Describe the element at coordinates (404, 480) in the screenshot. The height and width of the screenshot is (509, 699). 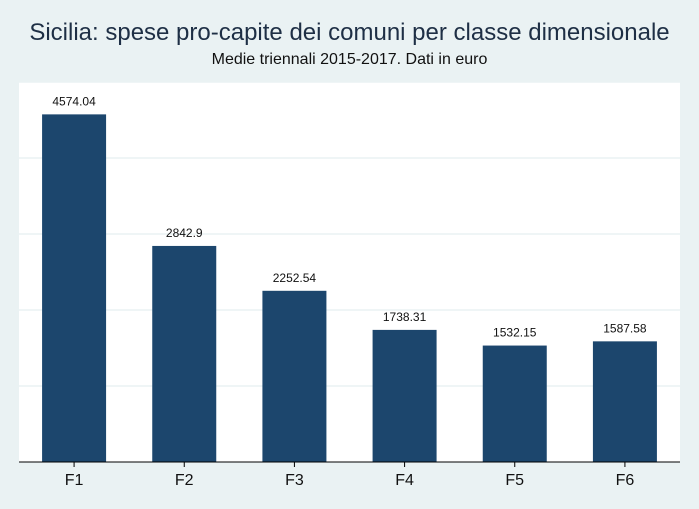
I see `x-tick-label-f4: F4` at that location.